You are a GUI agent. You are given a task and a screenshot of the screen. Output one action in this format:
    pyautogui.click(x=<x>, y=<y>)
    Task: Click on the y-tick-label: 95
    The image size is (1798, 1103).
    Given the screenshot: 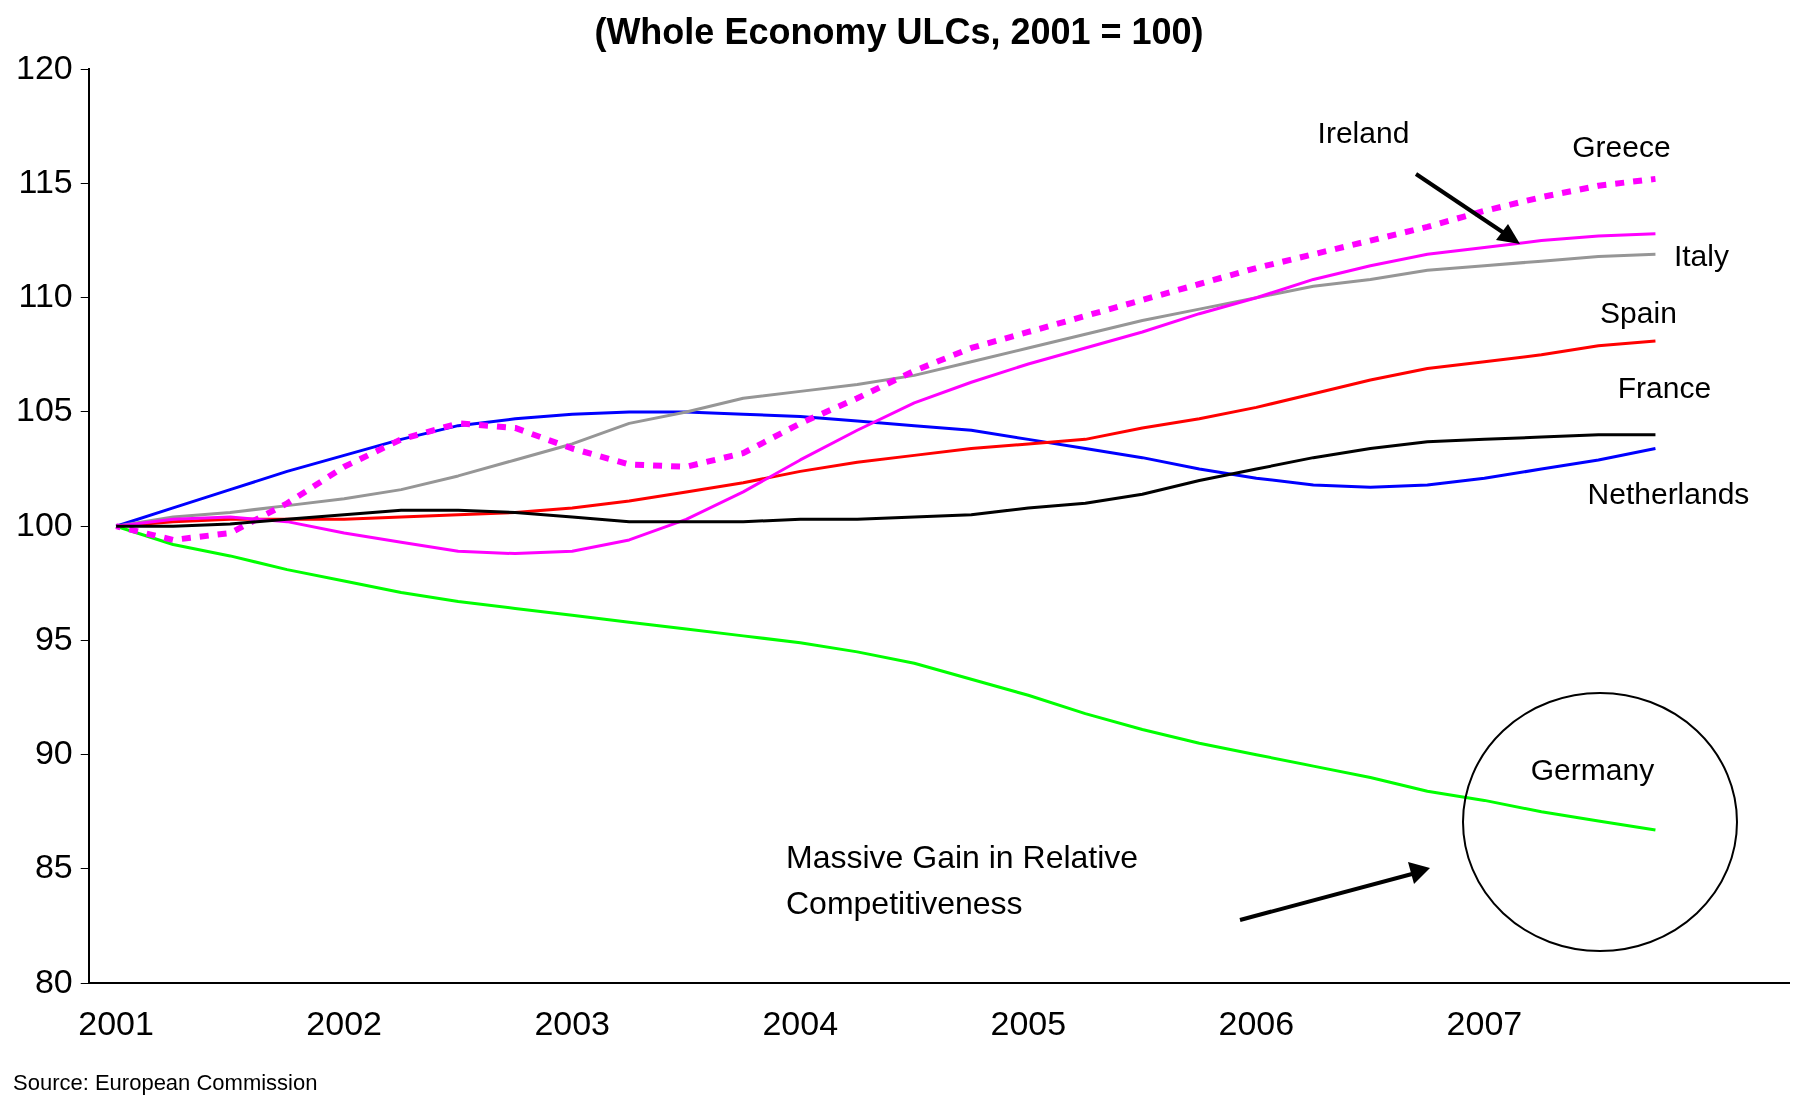 What is the action you would take?
    pyautogui.click(x=53, y=637)
    